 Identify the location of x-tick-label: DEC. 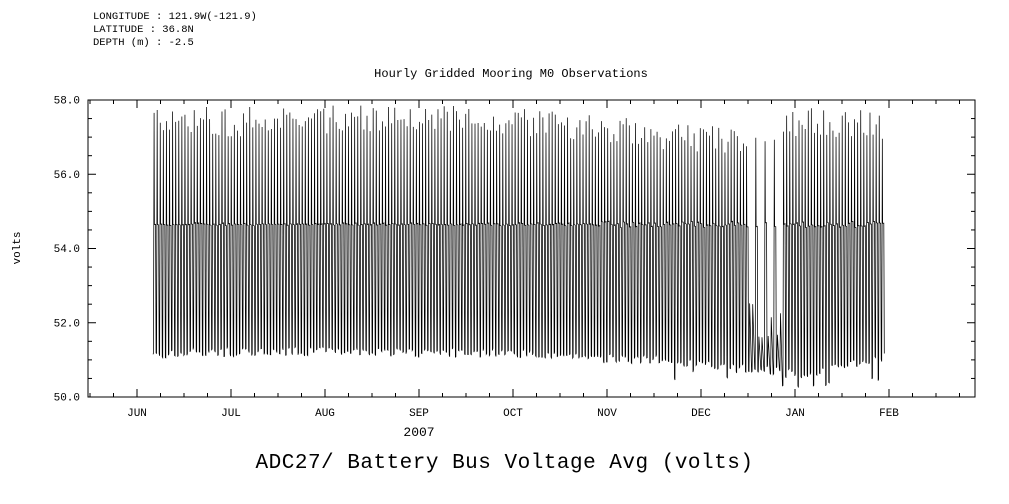
(701, 414).